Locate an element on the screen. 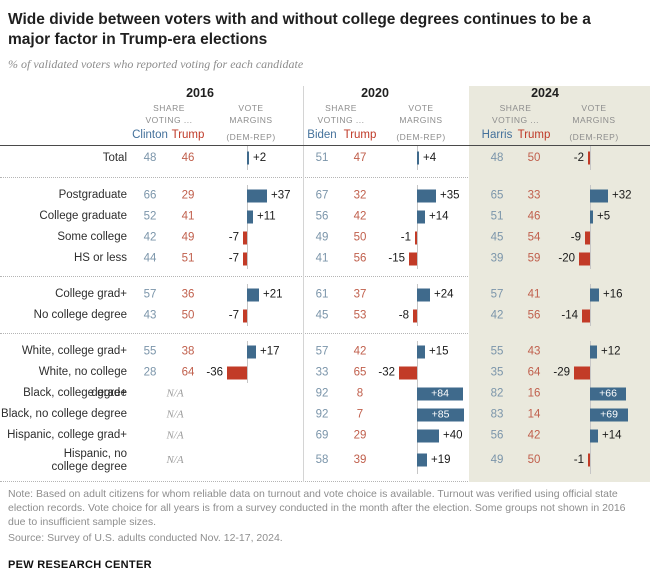 Image resolution: width=650 pixels, height=574 pixels. year-header-2016: 2016 is located at coordinates (200, 93).